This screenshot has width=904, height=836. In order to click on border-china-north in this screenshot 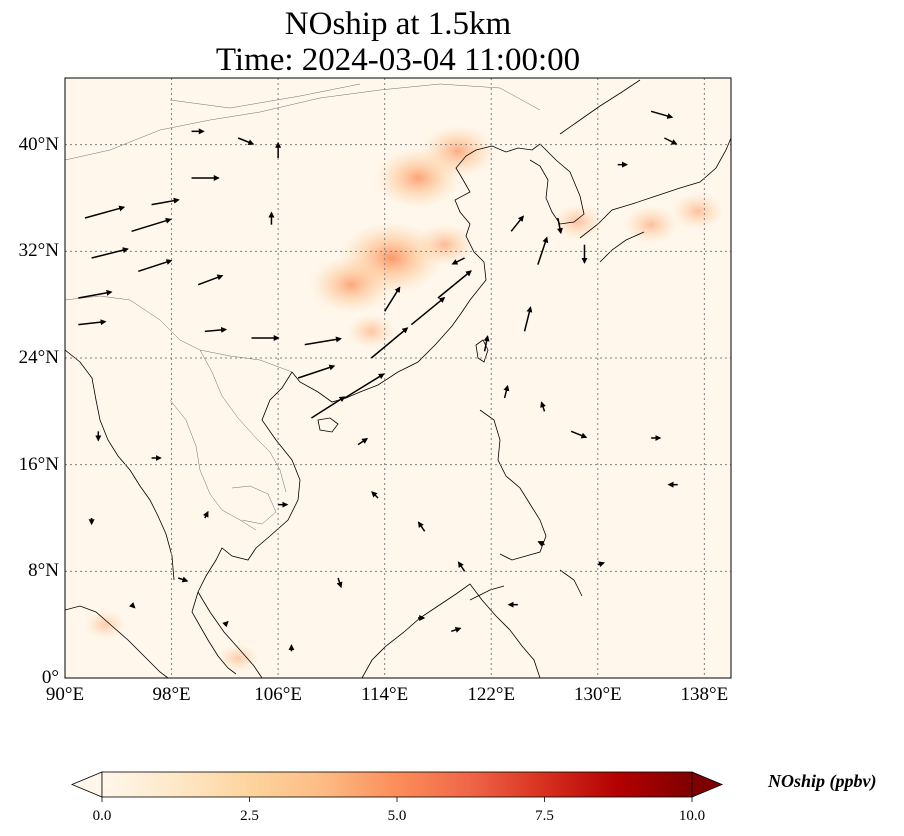, I will do `click(303, 122)`.